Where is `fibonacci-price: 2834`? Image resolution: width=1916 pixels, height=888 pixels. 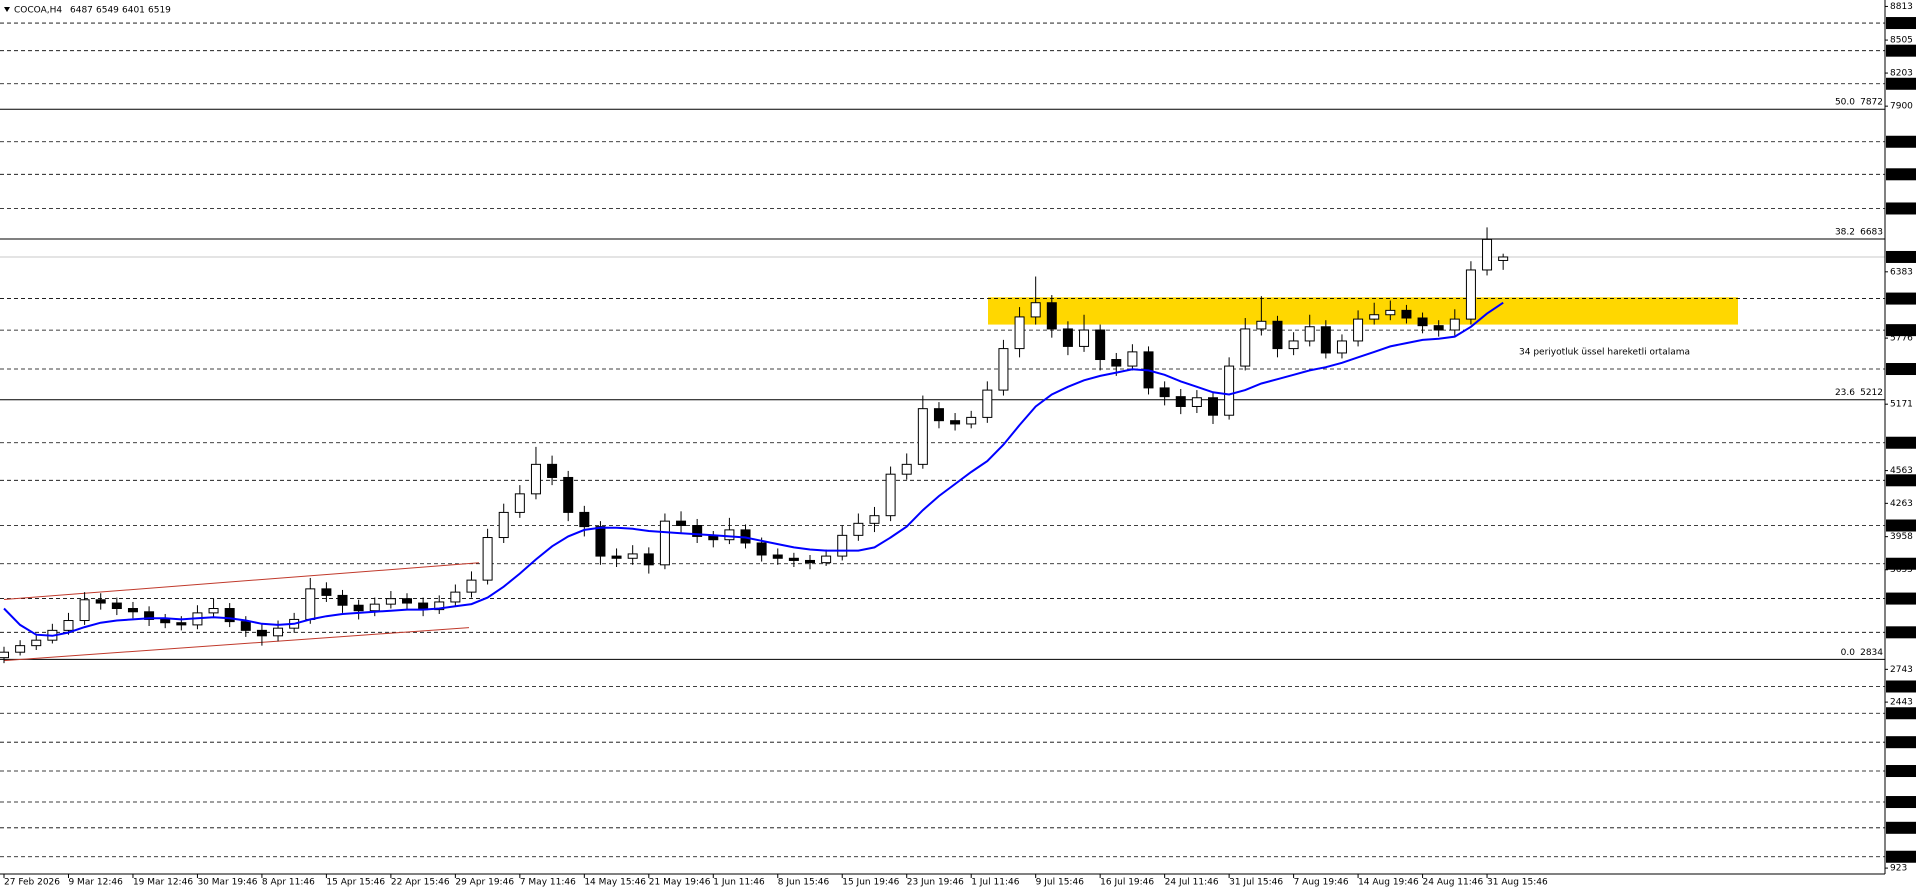 fibonacci-price: 2834 is located at coordinates (1871, 653).